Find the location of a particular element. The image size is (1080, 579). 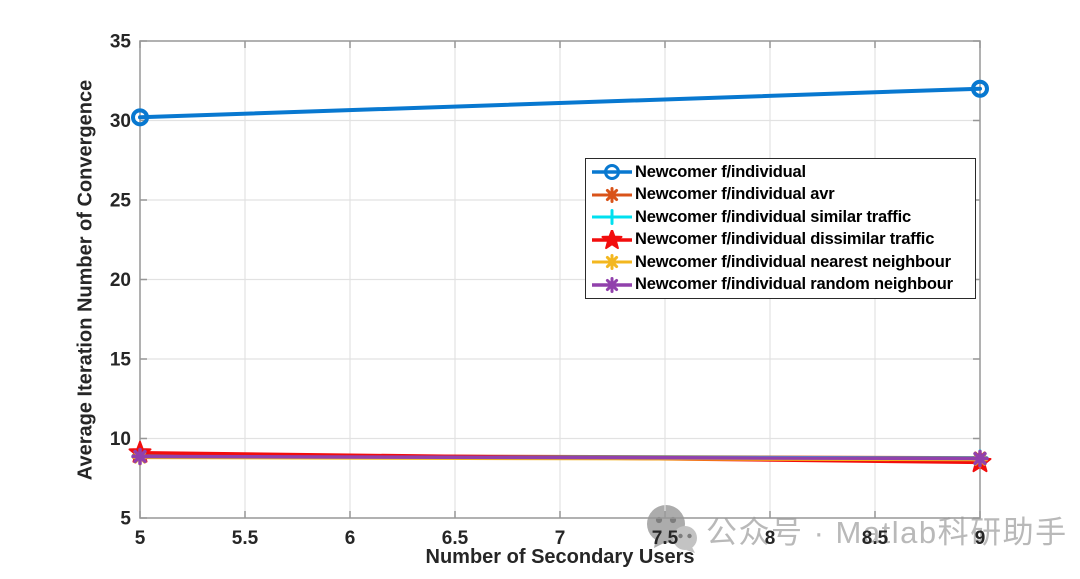

legend-label: Newcomer f/individual avr is located at coordinates (735, 194).